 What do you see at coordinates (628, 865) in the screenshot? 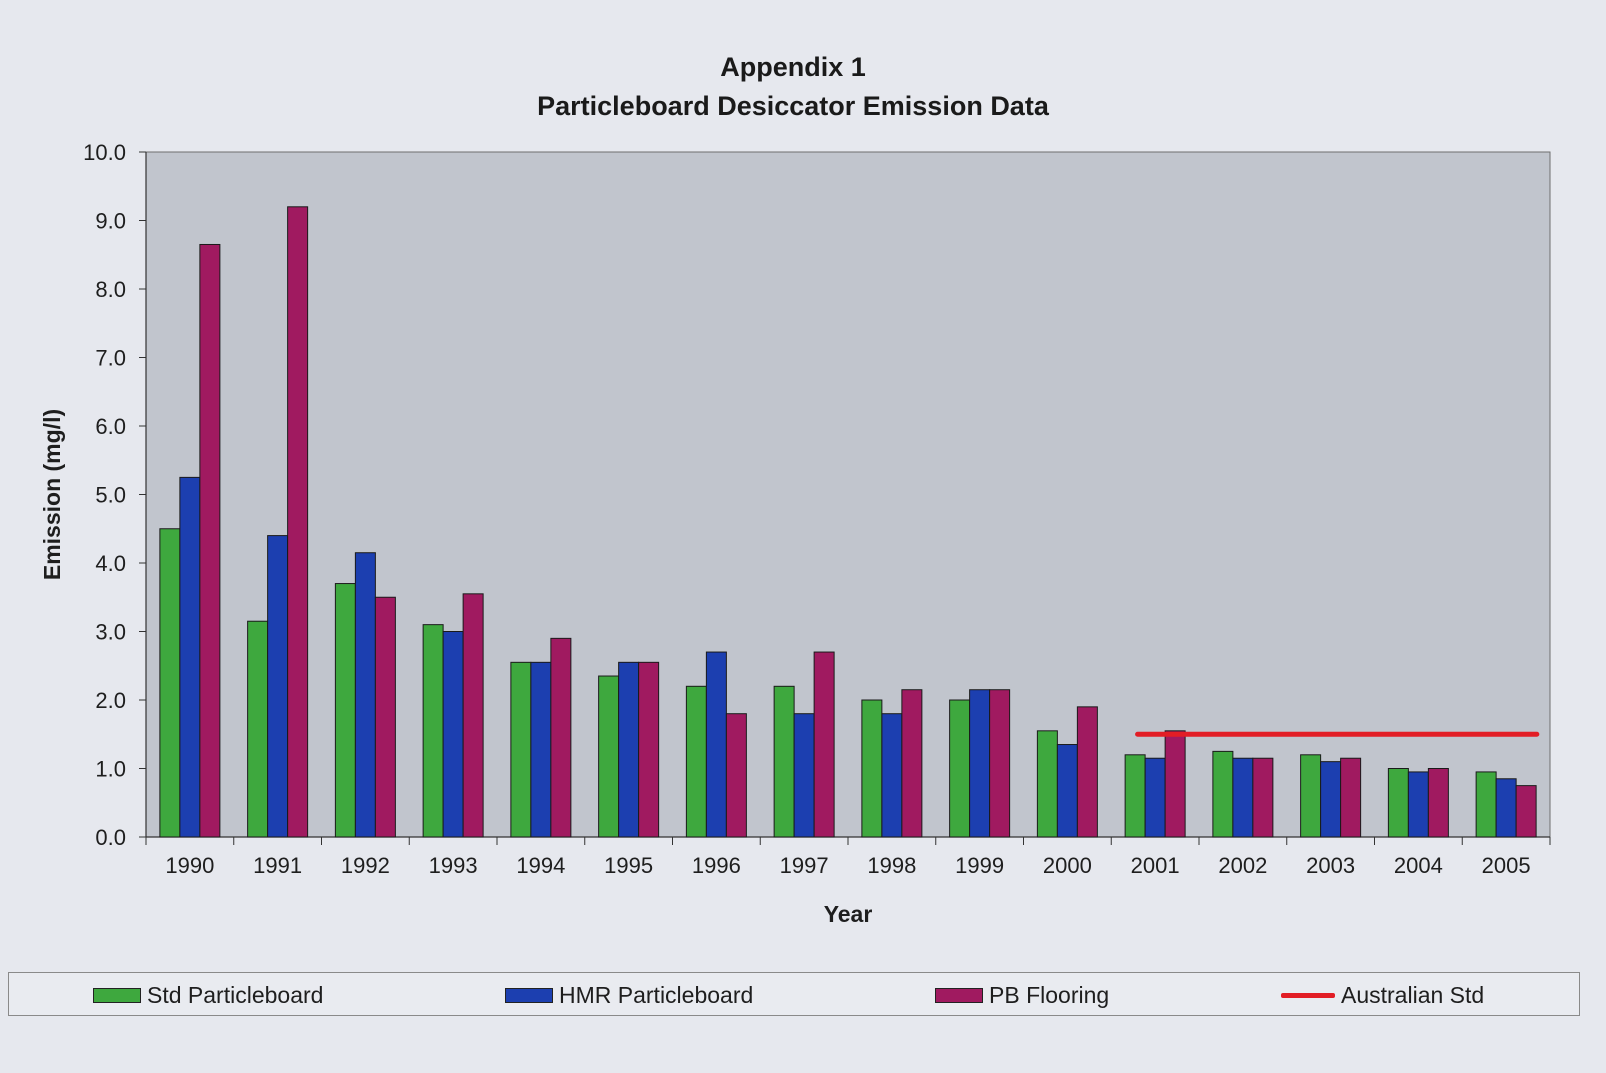
I see `x-tick-label: 1995` at bounding box center [628, 865].